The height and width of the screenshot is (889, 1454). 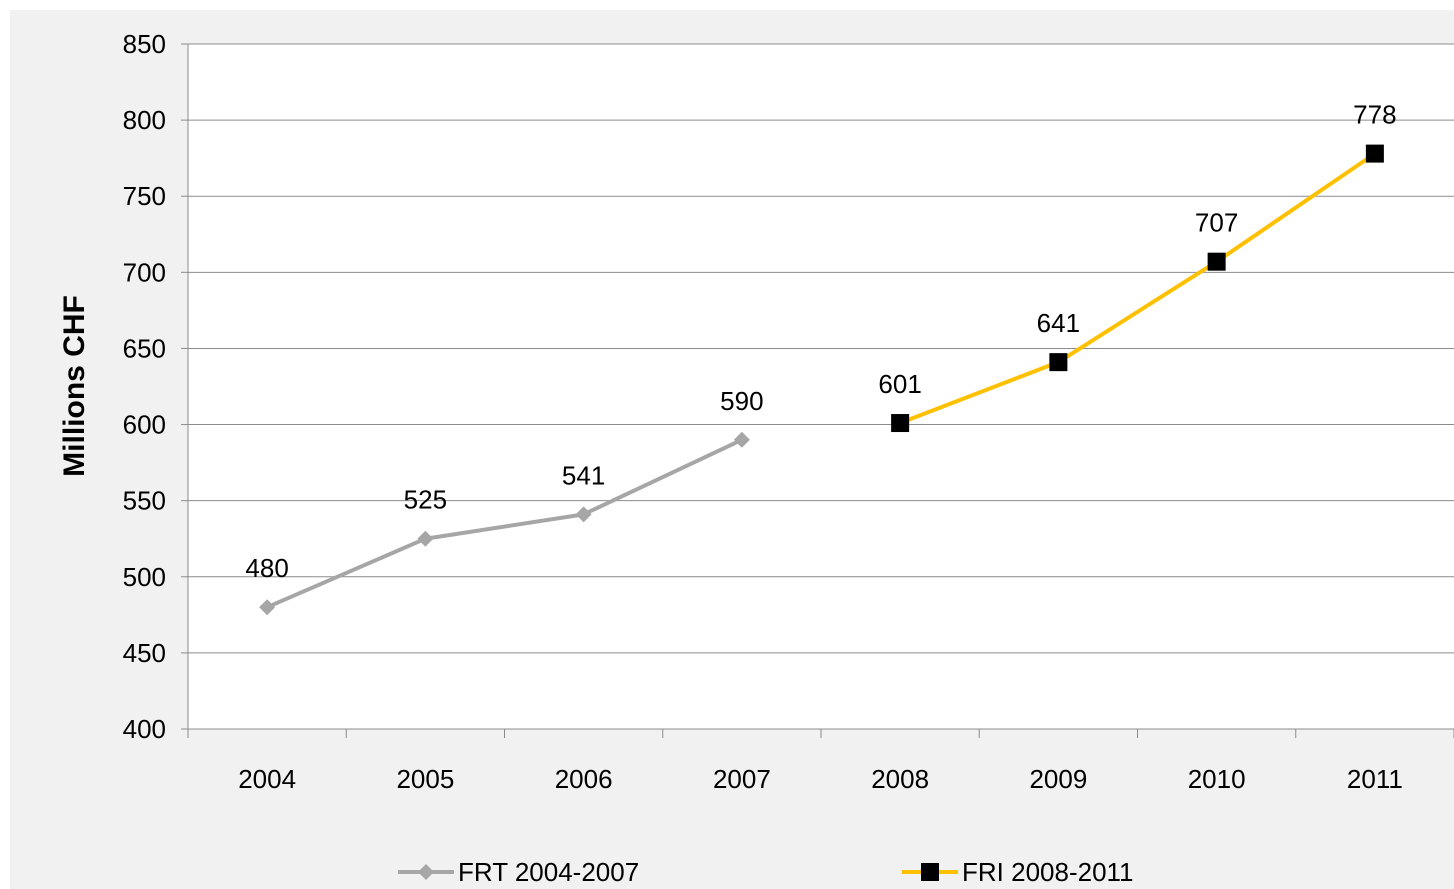 What do you see at coordinates (144, 653) in the screenshot?
I see `y-tick-label-450: 450` at bounding box center [144, 653].